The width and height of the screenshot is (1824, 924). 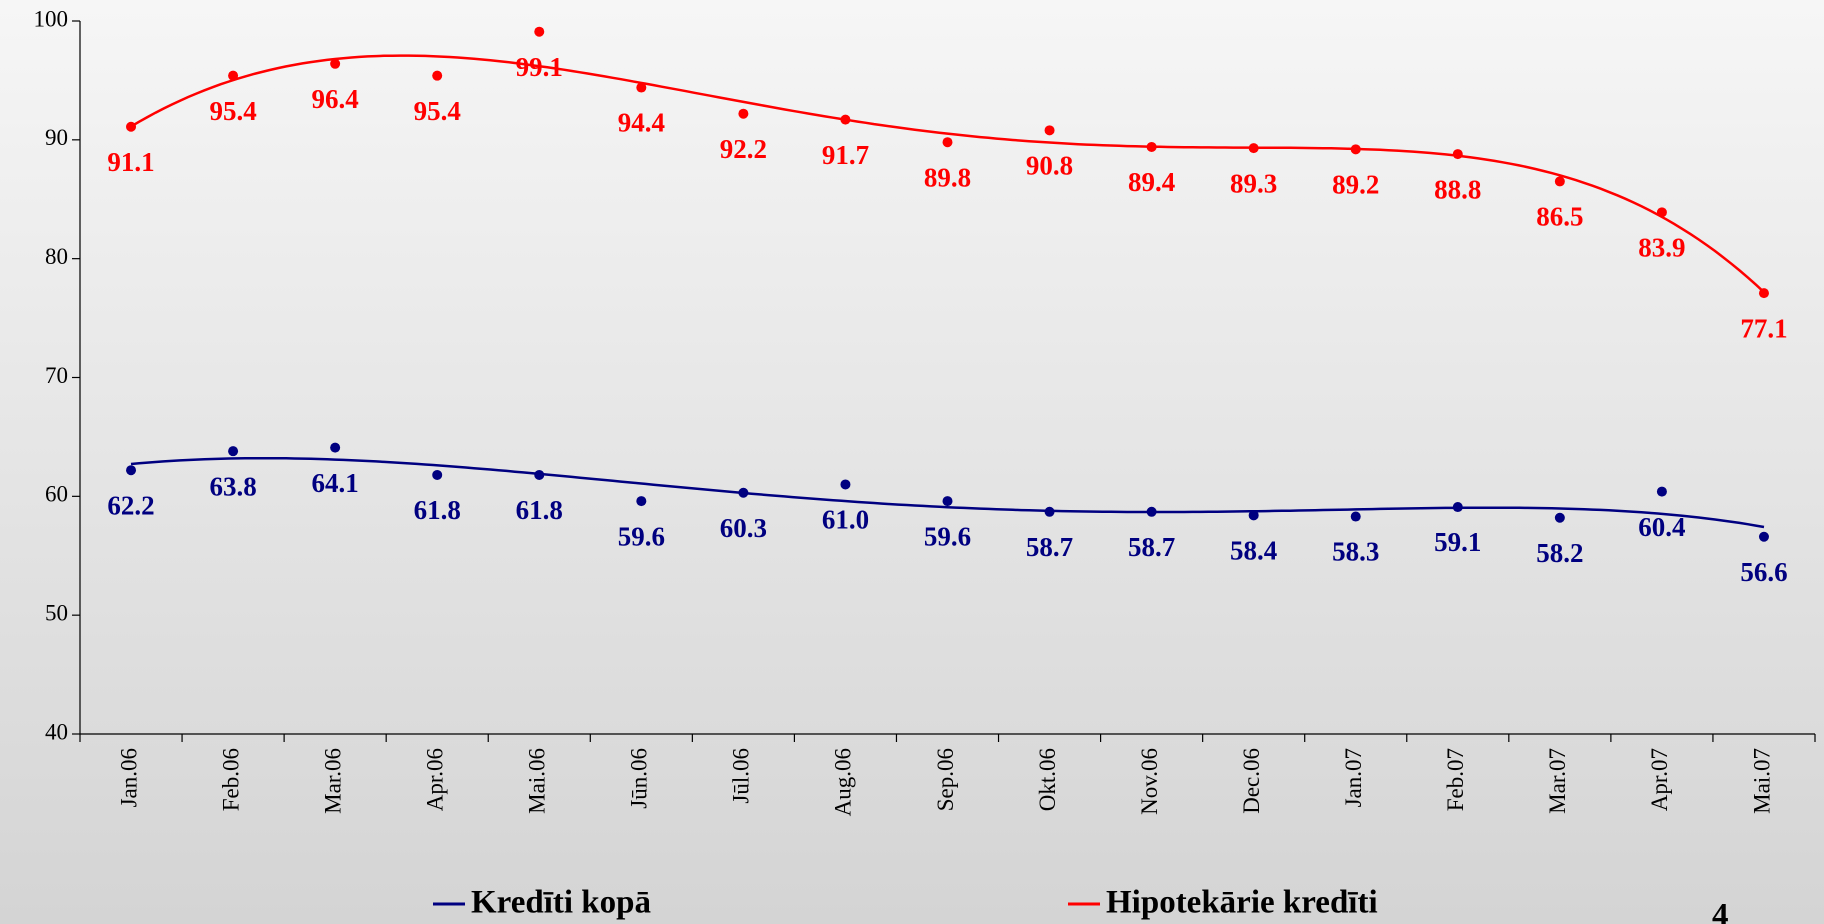 I want to click on data-label: 58.2, so click(x=1559, y=553).